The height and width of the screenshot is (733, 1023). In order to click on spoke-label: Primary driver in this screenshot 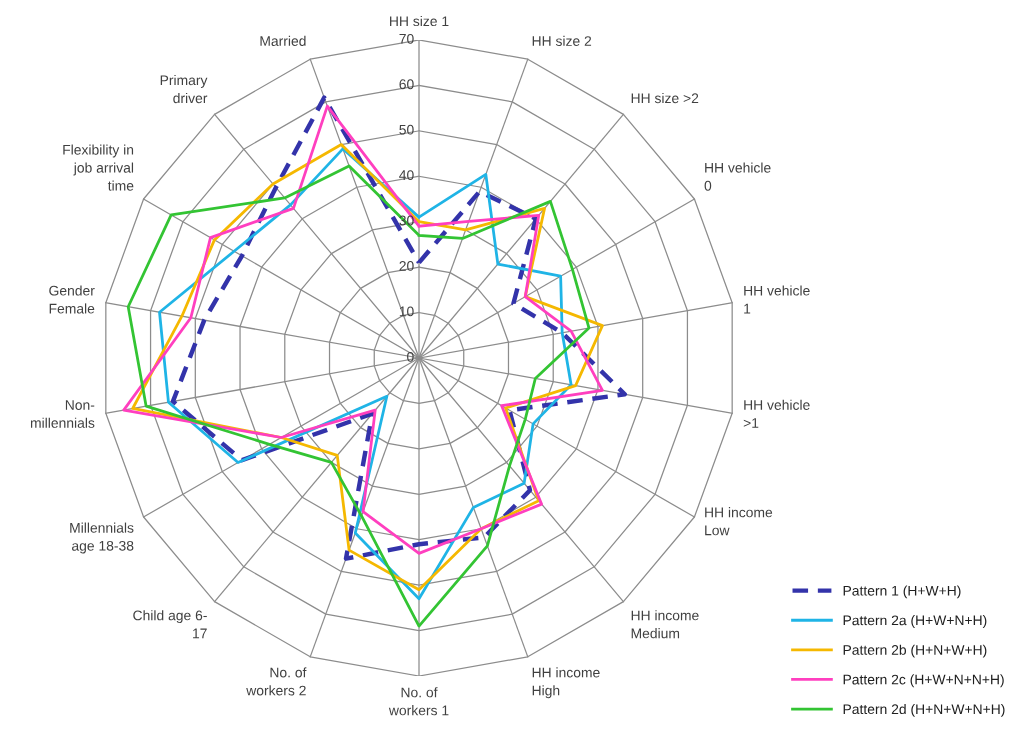, I will do `click(184, 89)`.